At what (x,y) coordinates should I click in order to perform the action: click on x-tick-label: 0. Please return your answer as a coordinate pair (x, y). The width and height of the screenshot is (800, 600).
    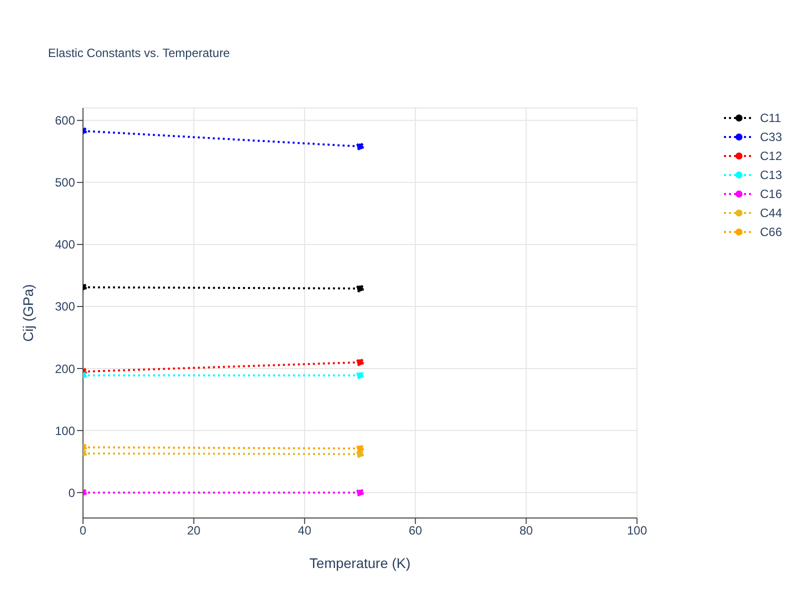
    Looking at the image, I should click on (83, 531).